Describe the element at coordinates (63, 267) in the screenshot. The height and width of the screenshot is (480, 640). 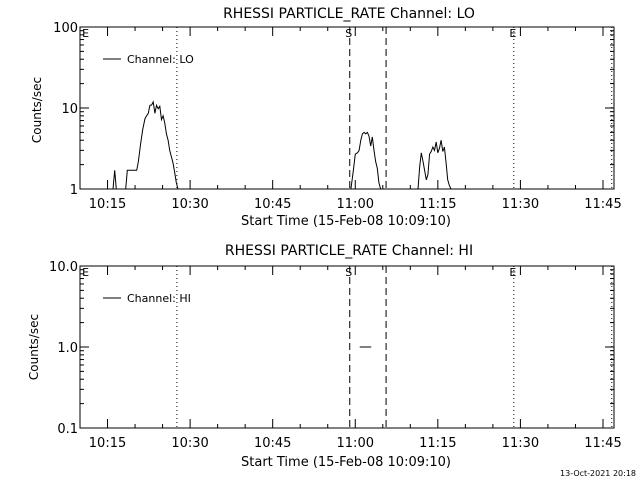
I see `y-tick-label: 10.0` at that location.